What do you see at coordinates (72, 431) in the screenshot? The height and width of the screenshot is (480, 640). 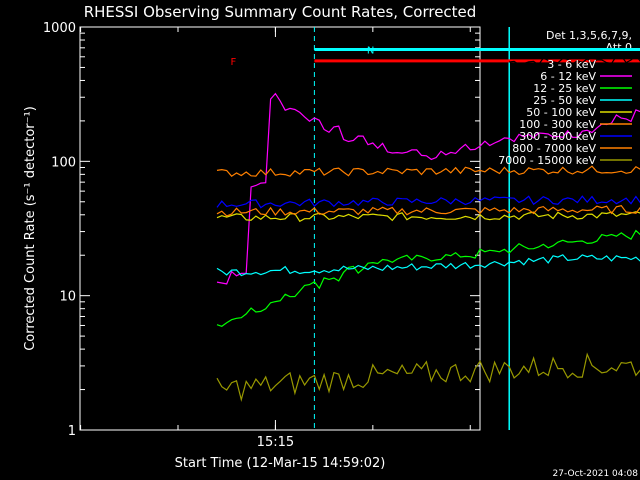 I see `y-tick-label: 1` at bounding box center [72, 431].